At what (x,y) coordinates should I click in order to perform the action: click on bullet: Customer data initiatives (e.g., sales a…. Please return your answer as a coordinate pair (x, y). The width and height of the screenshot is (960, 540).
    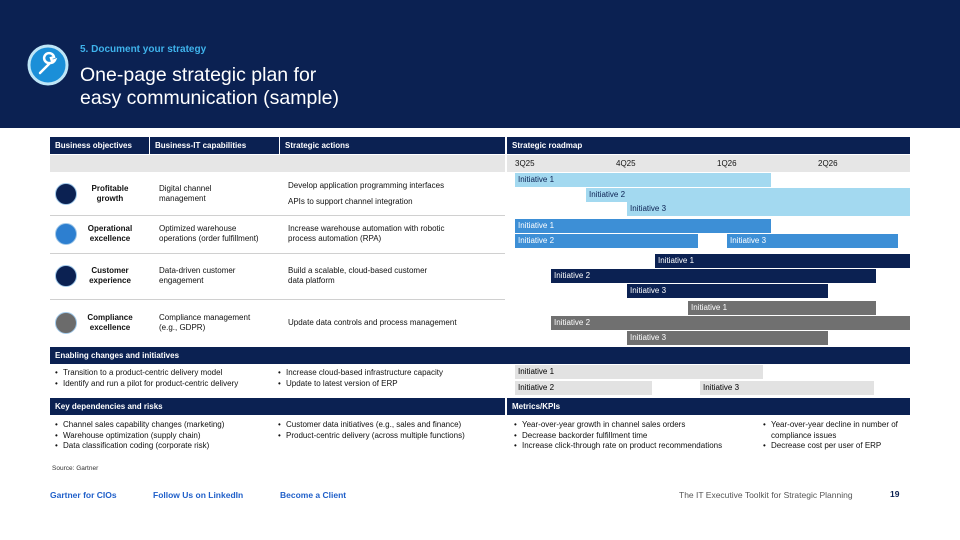
    Looking at the image, I should click on (385, 425).